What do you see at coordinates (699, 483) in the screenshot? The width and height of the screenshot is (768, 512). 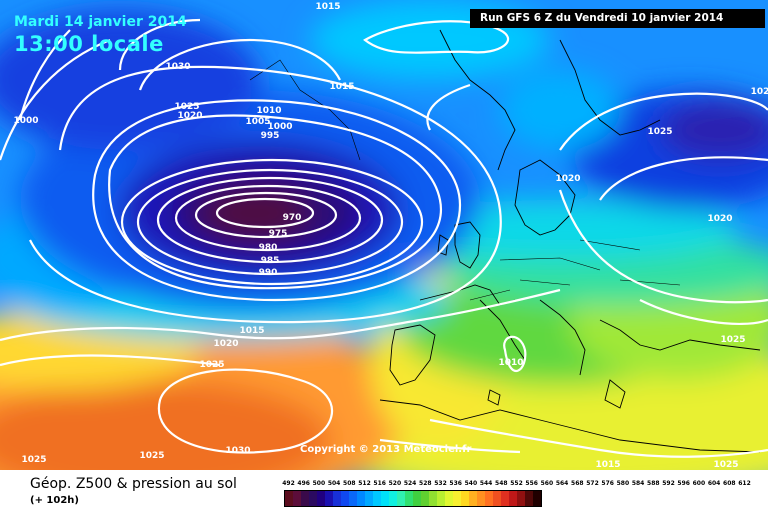 I see `scale-label: 600` at bounding box center [699, 483].